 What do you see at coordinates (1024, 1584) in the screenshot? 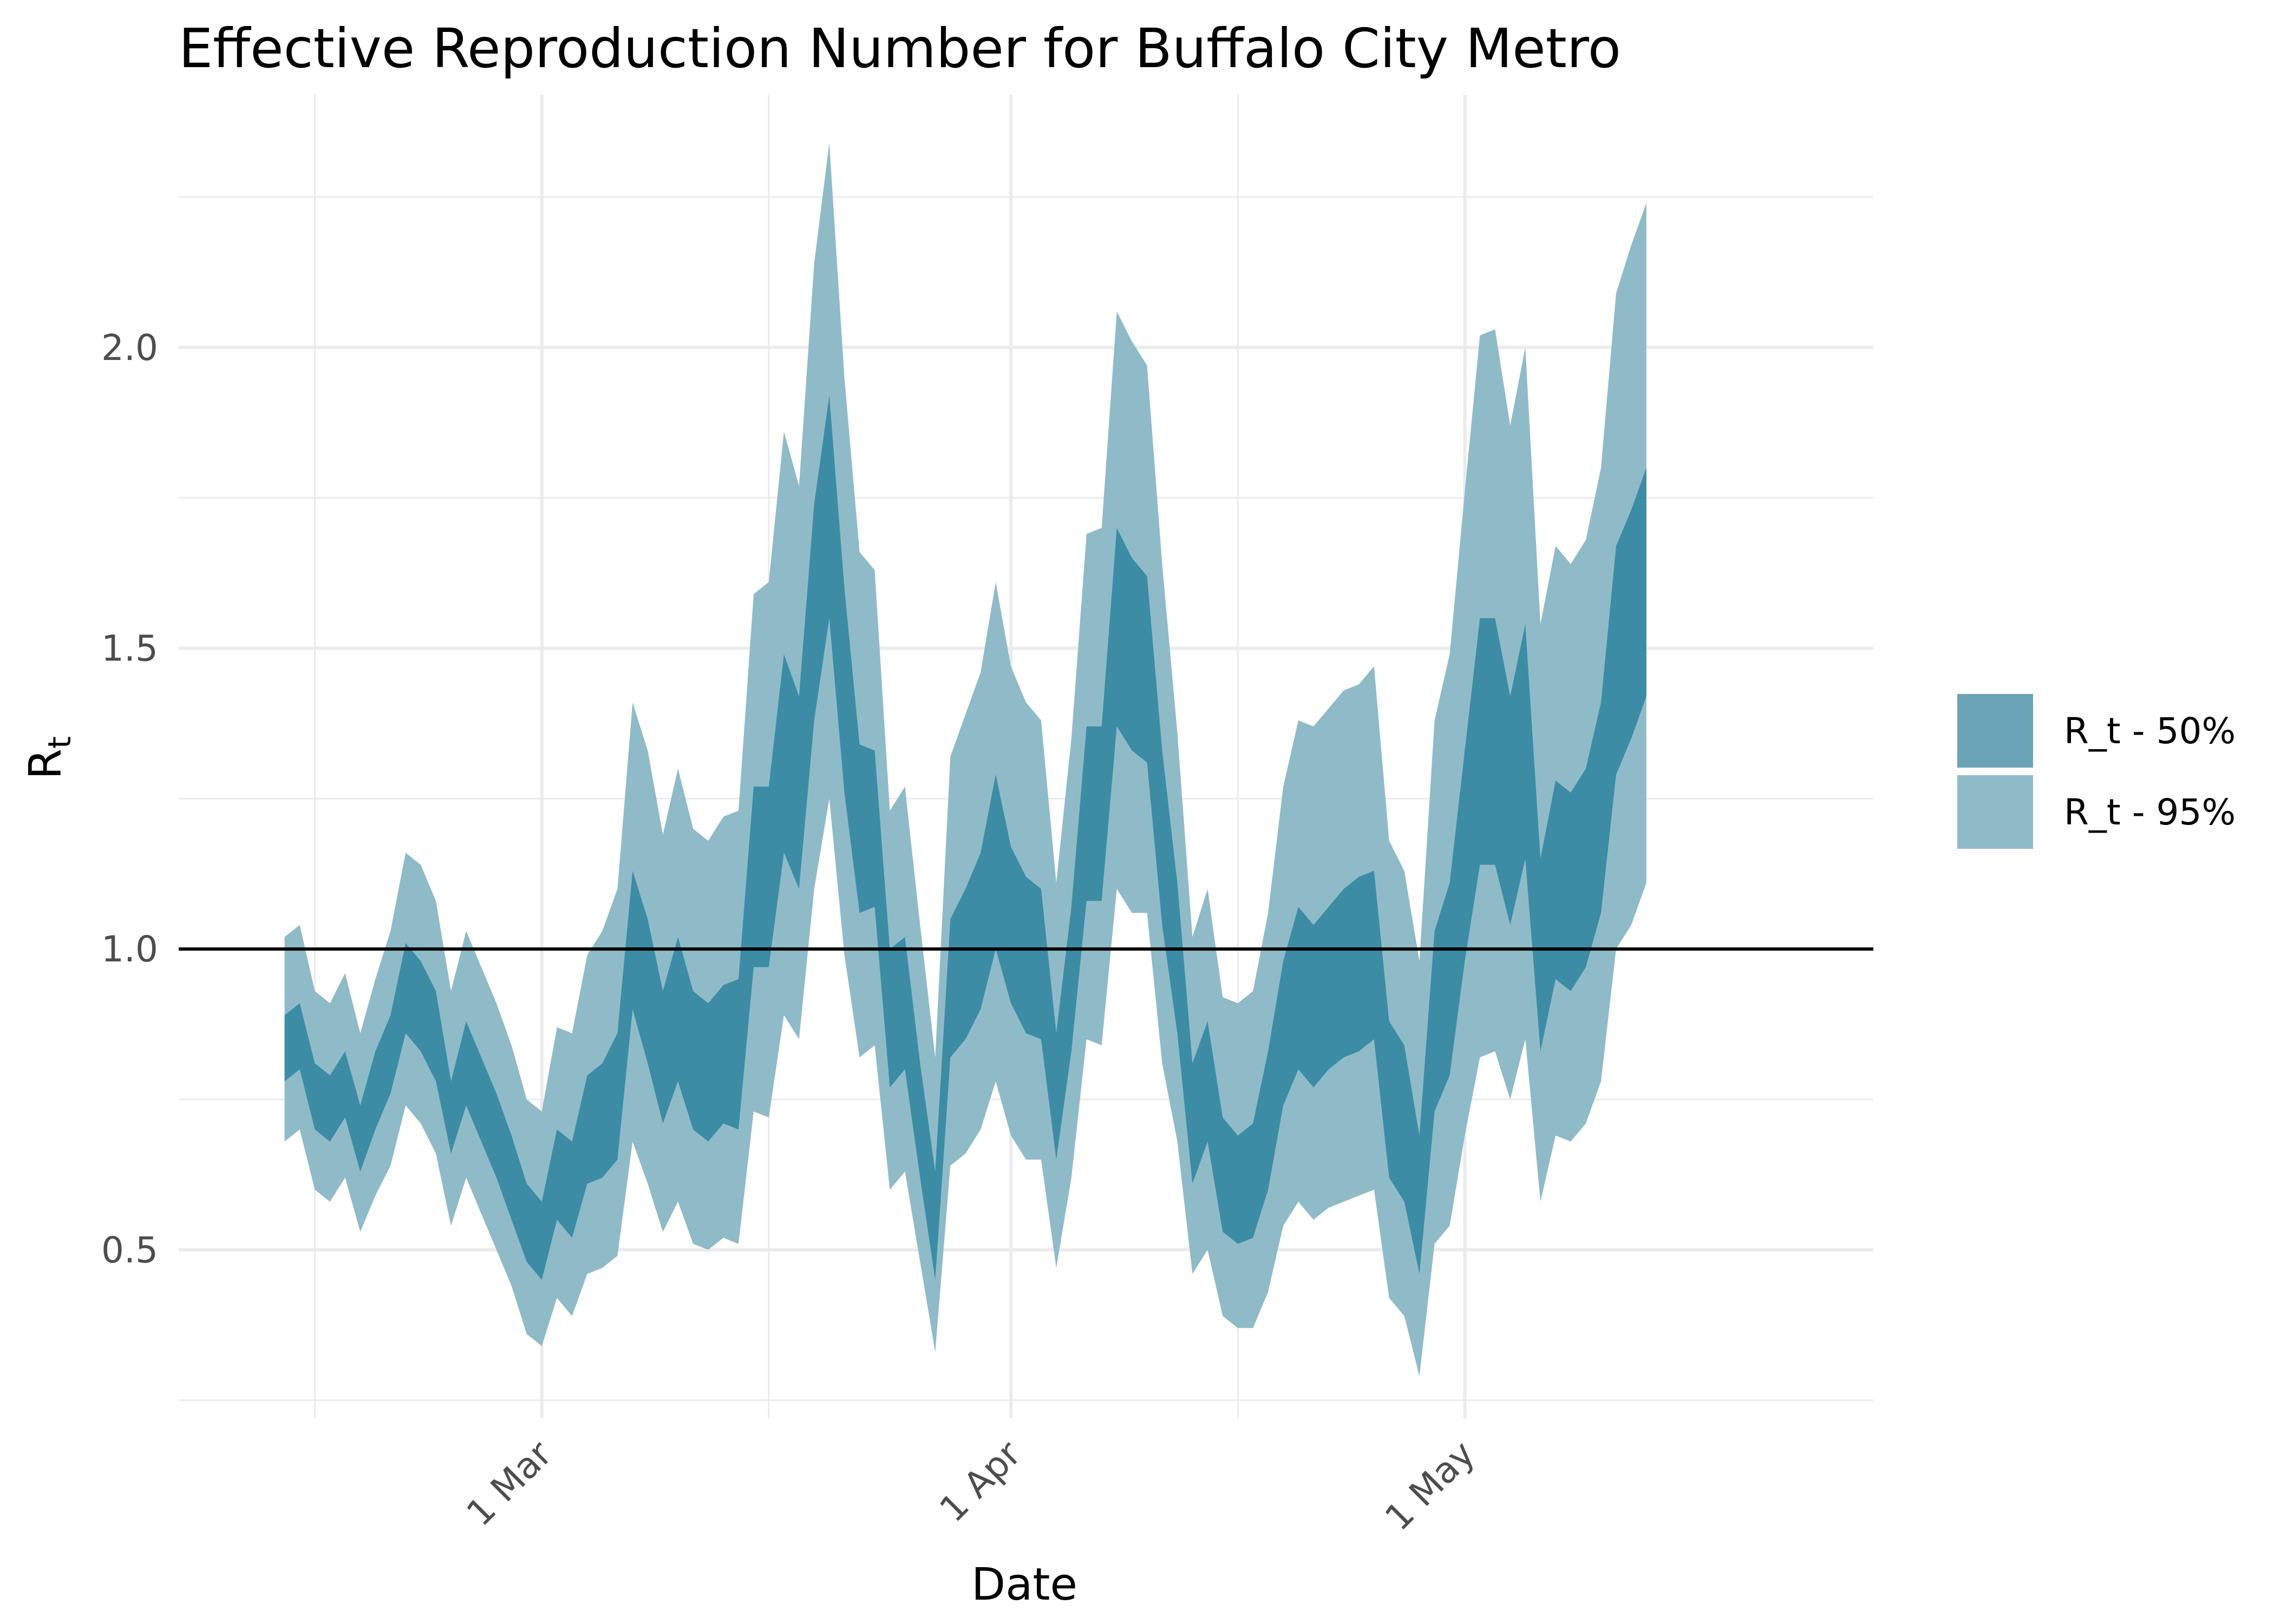
I see `x-axis-title: Date` at bounding box center [1024, 1584].